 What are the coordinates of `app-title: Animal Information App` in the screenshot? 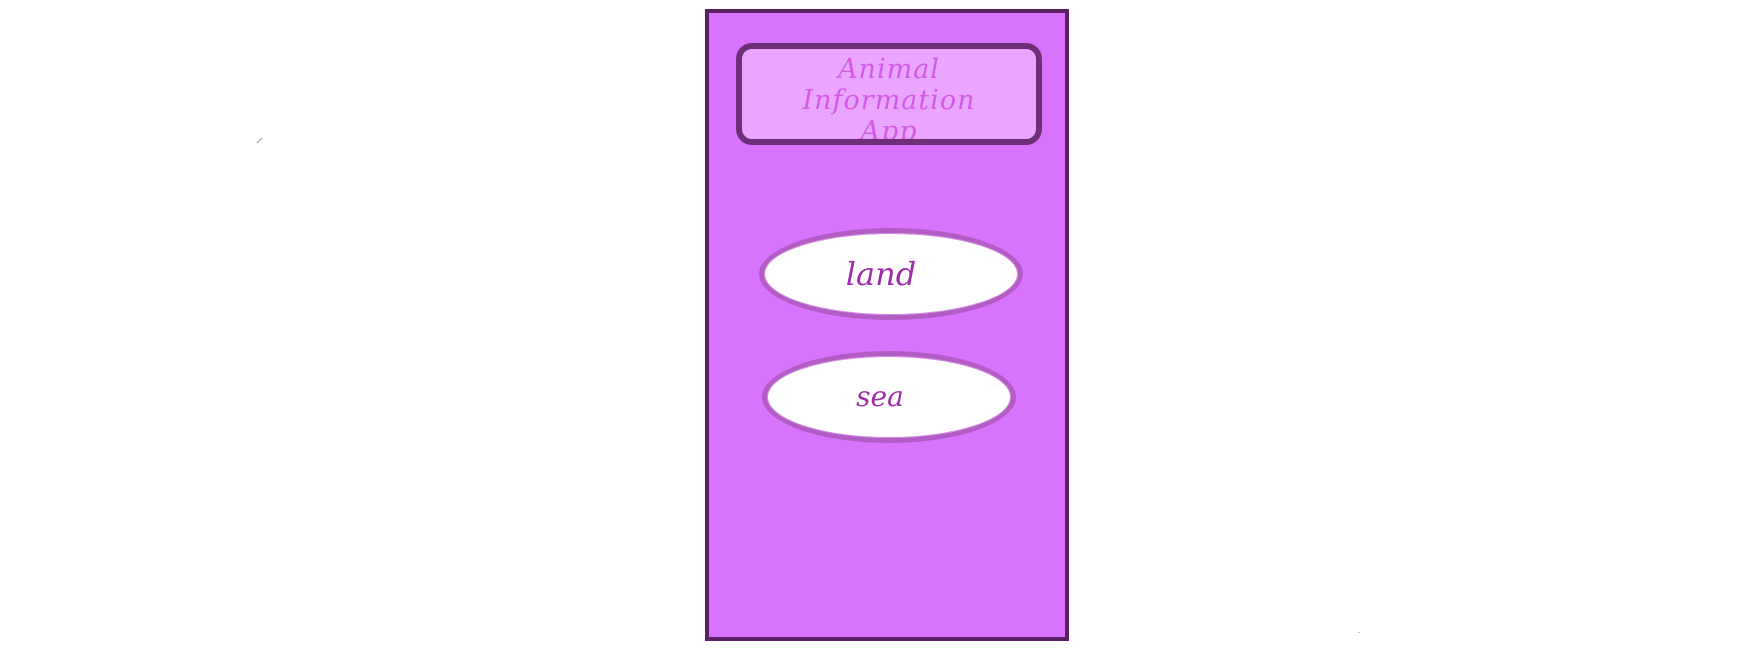 It's located at (889, 99).